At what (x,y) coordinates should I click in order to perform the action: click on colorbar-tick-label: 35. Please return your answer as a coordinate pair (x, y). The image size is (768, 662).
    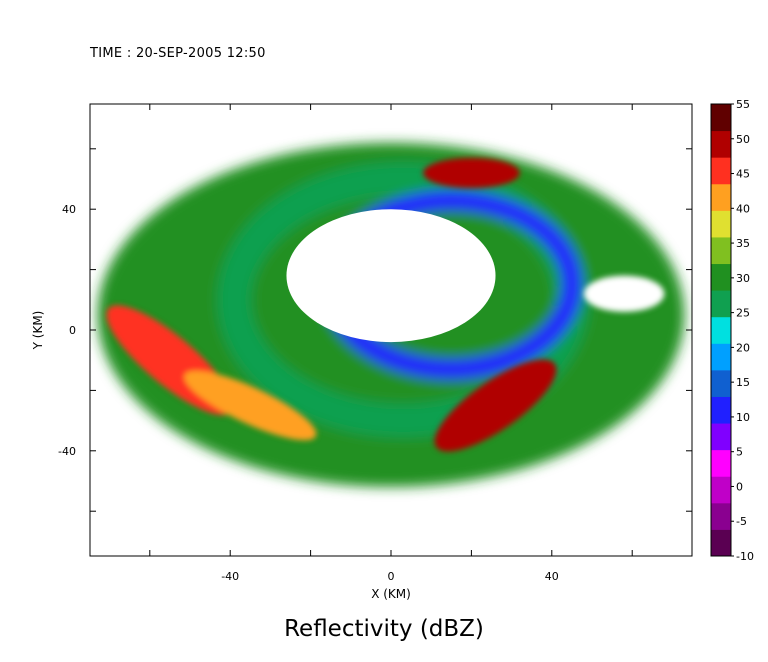
    Looking at the image, I should click on (743, 243).